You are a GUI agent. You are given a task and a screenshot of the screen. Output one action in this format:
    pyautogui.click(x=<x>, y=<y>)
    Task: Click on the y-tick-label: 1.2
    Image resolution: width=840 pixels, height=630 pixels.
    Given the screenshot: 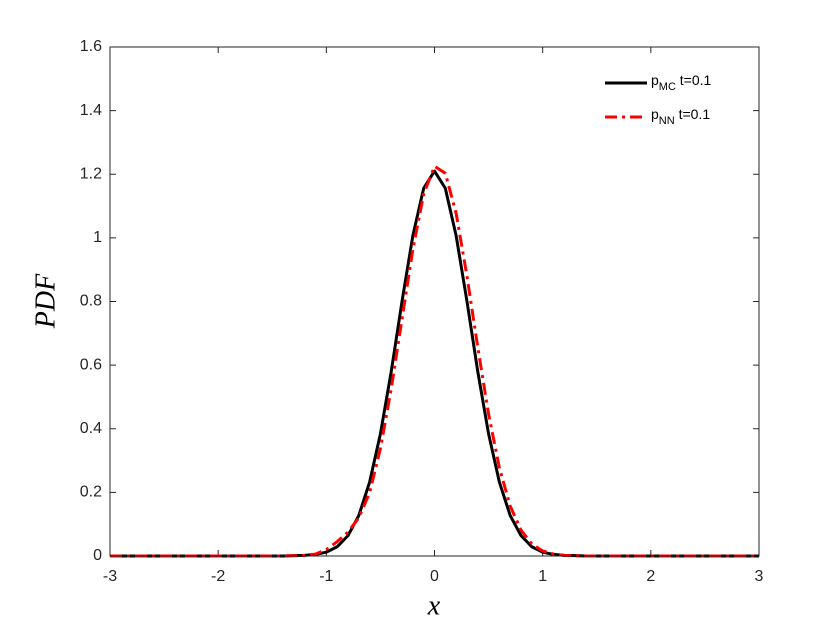 What is the action you would take?
    pyautogui.click(x=91, y=173)
    